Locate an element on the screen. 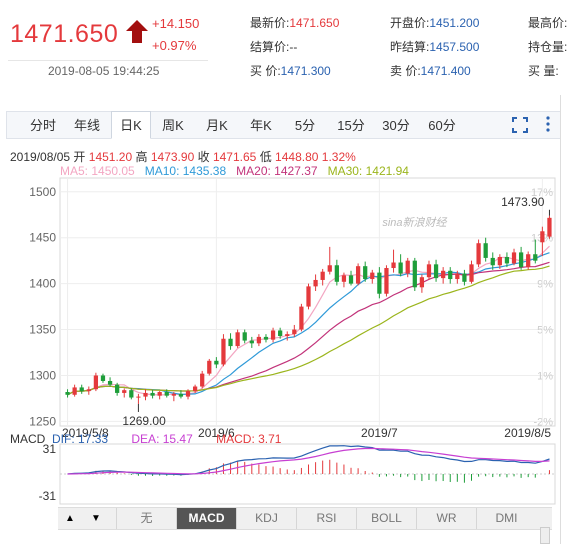  tab-period: 15分 is located at coordinates (351, 125).